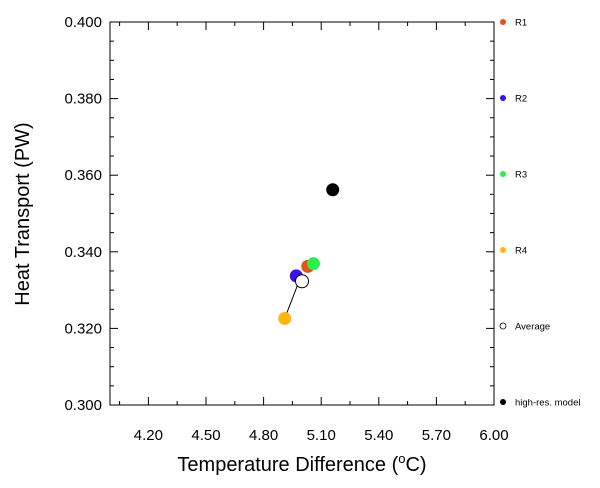  I want to click on y-tick-label: 0.340, so click(83, 252).